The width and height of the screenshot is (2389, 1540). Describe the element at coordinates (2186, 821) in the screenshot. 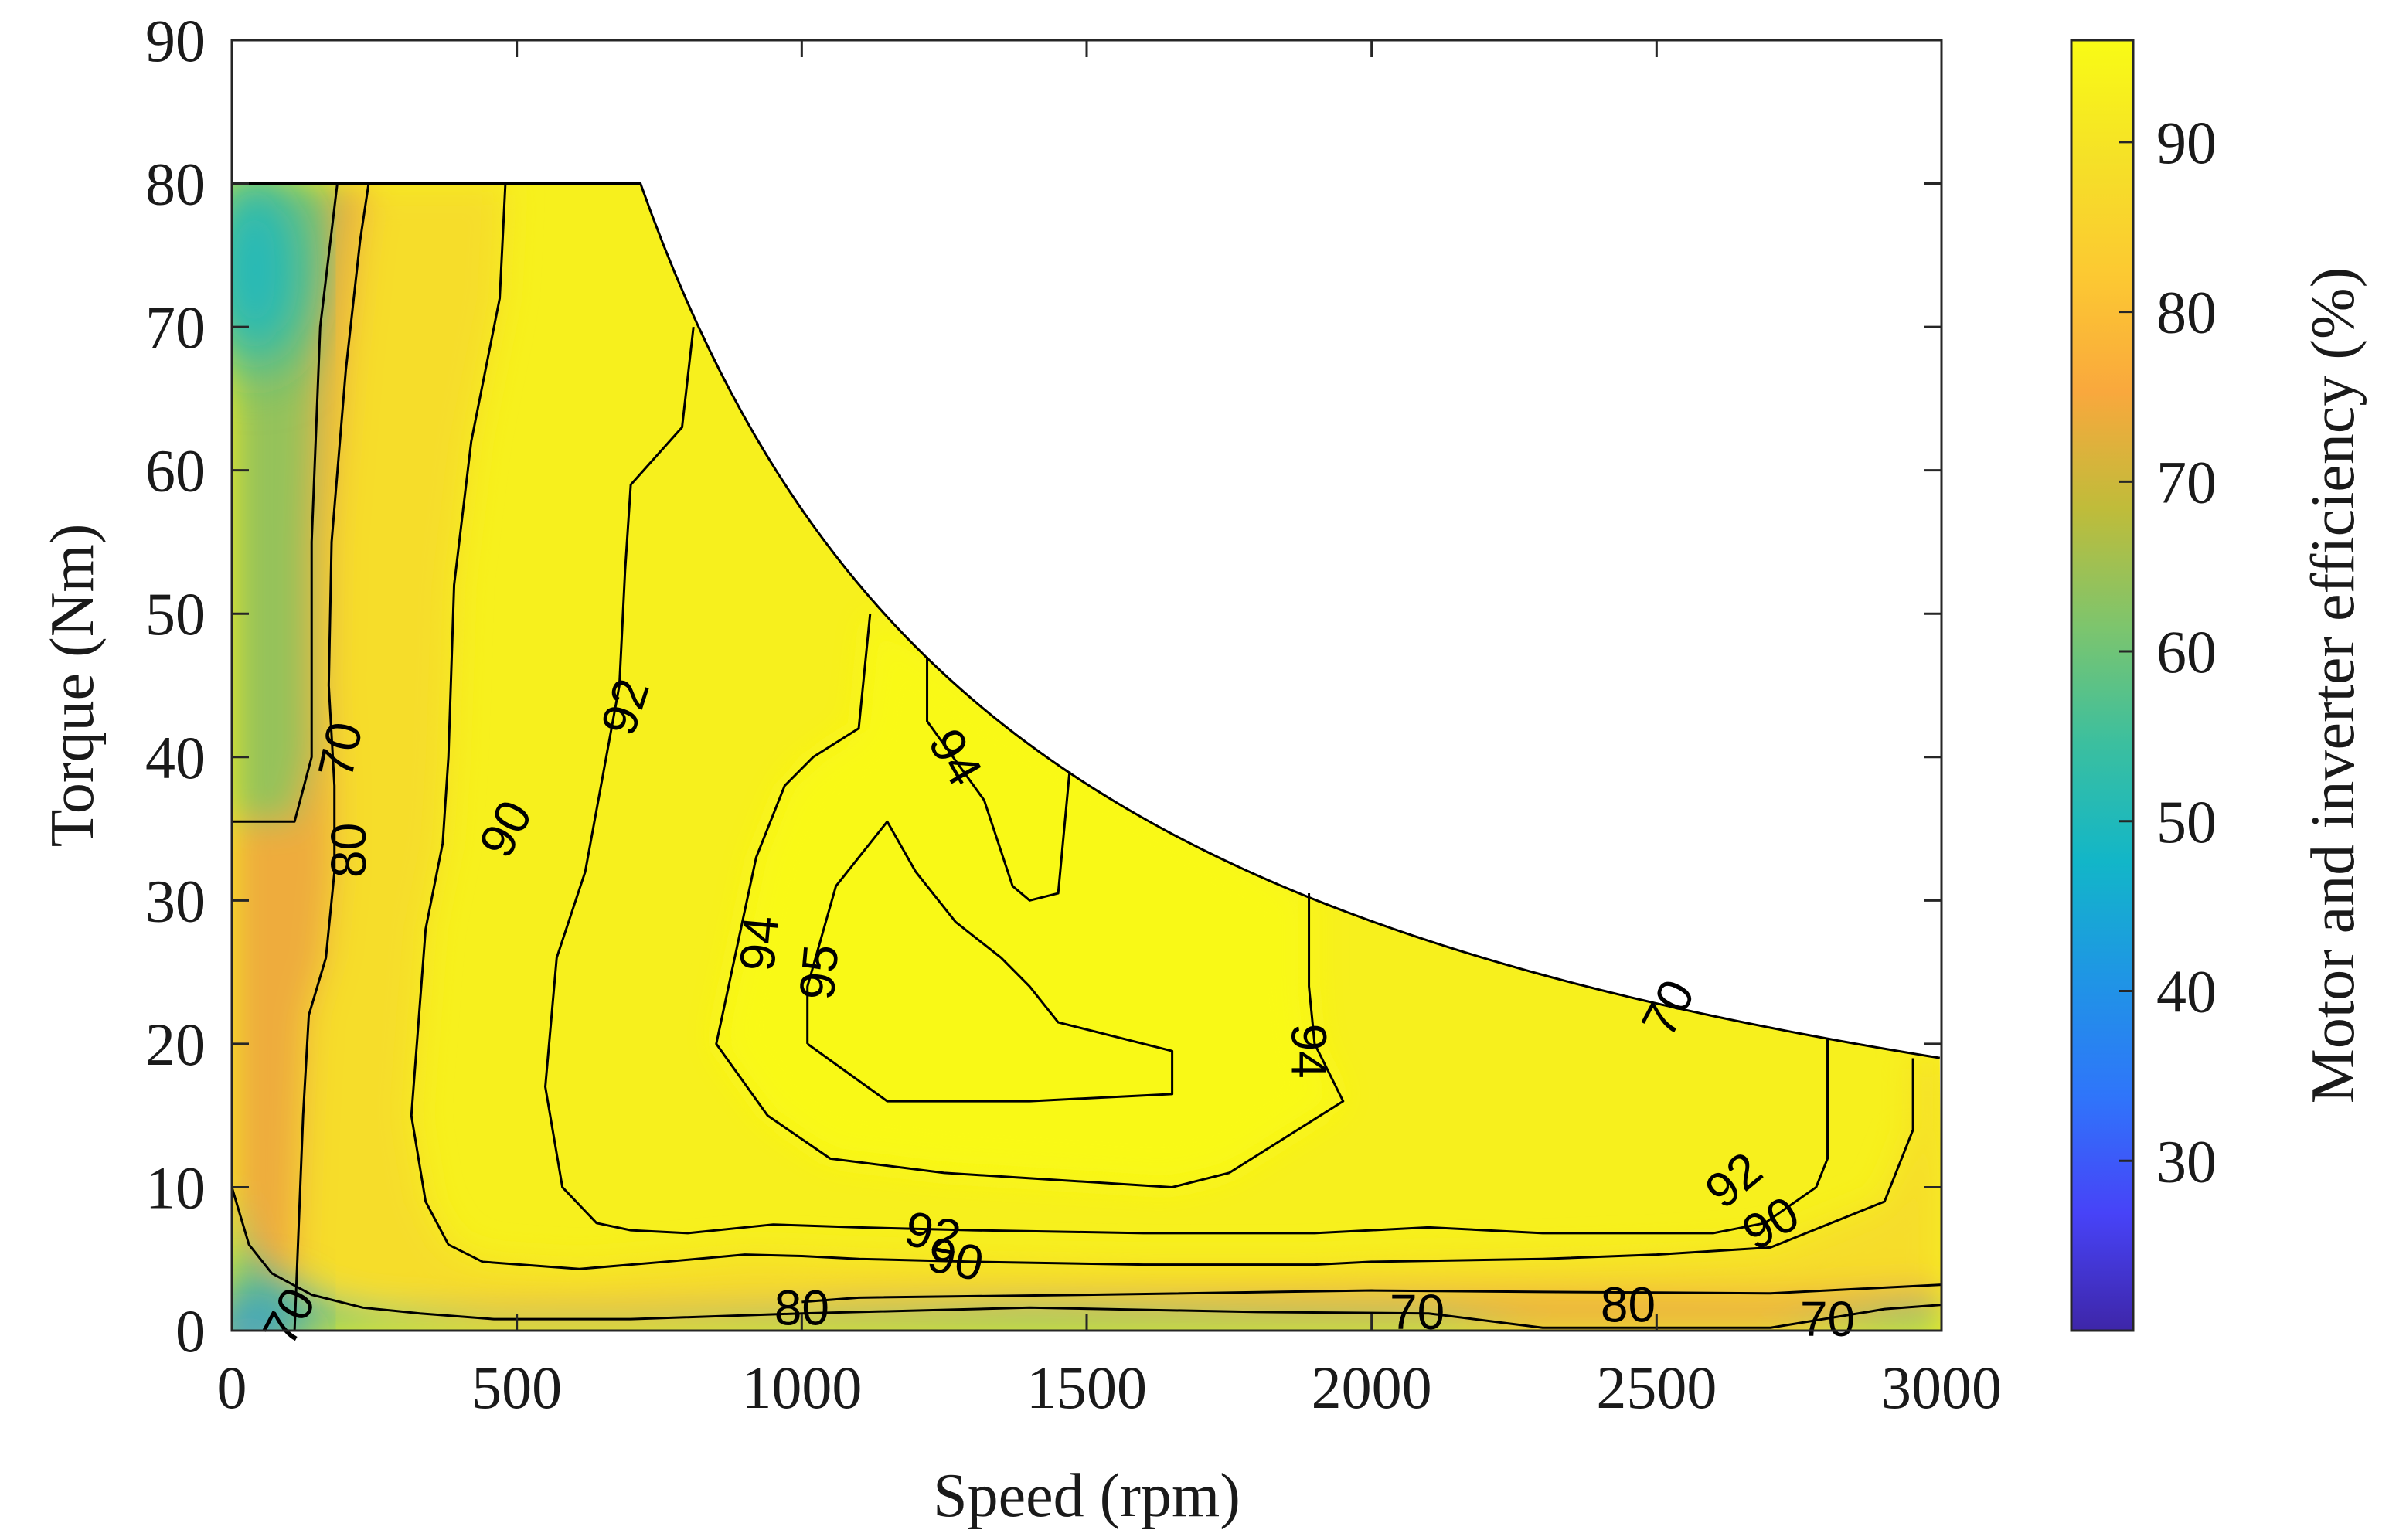

I see `colorbar-tick-label: 50` at that location.